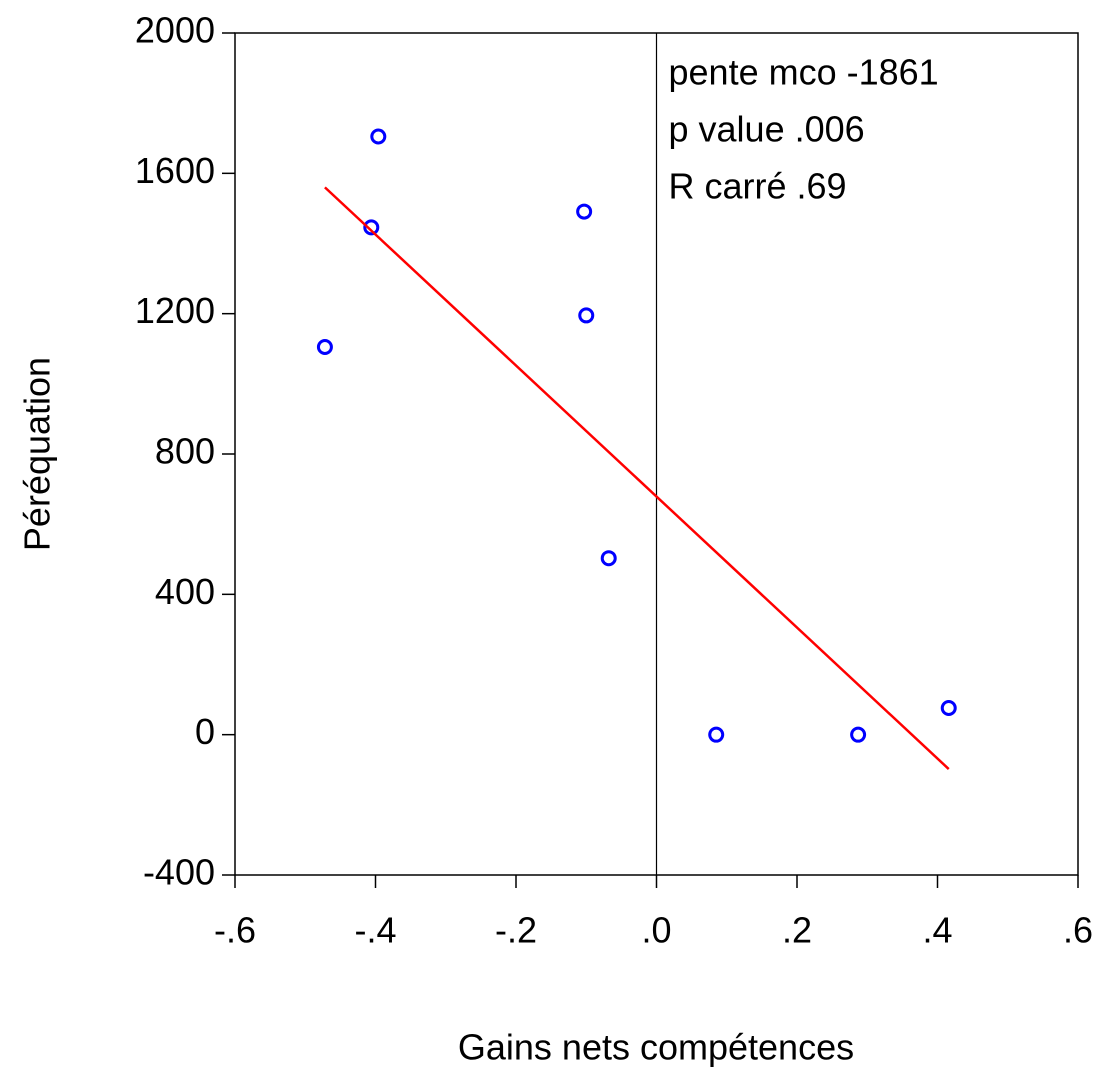 The image size is (1103, 1072). Describe the element at coordinates (758, 186) in the screenshot. I see `annotation: R carré .69` at that location.